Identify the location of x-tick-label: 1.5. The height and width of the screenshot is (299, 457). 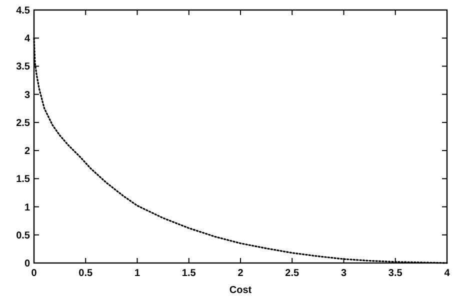
(189, 273).